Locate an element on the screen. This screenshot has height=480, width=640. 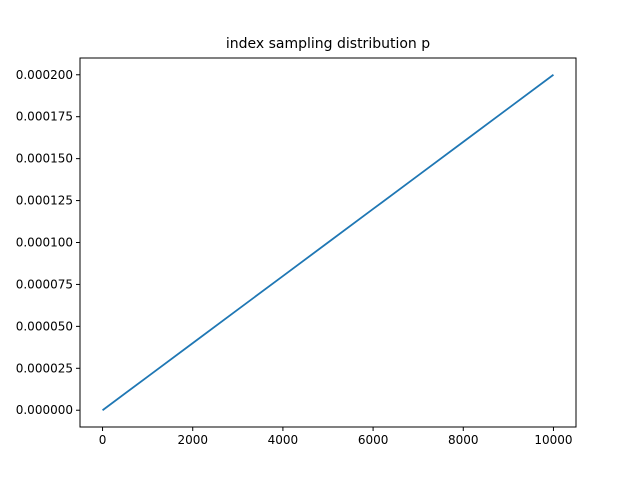
y-tick-label: 0.000025 is located at coordinates (44, 368).